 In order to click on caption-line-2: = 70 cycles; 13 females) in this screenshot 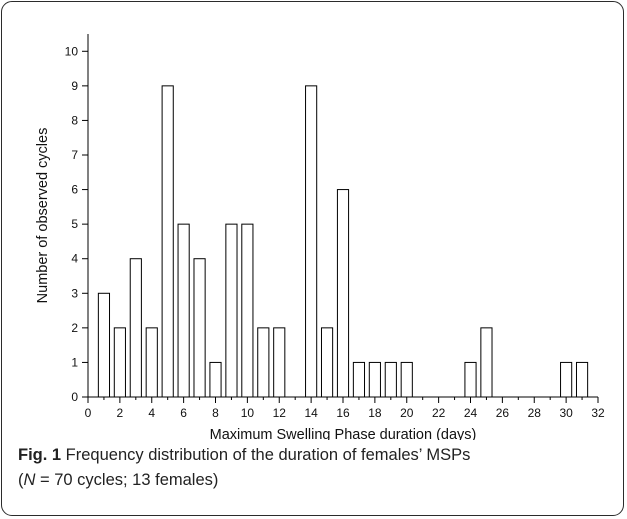, I will do `click(127, 480)`.